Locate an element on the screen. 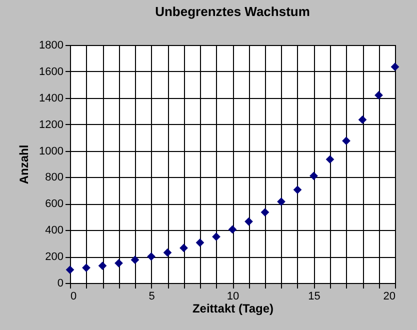 The height and width of the screenshot is (330, 417). x-axis-title: Zeittakt (Tage) is located at coordinates (233, 309).